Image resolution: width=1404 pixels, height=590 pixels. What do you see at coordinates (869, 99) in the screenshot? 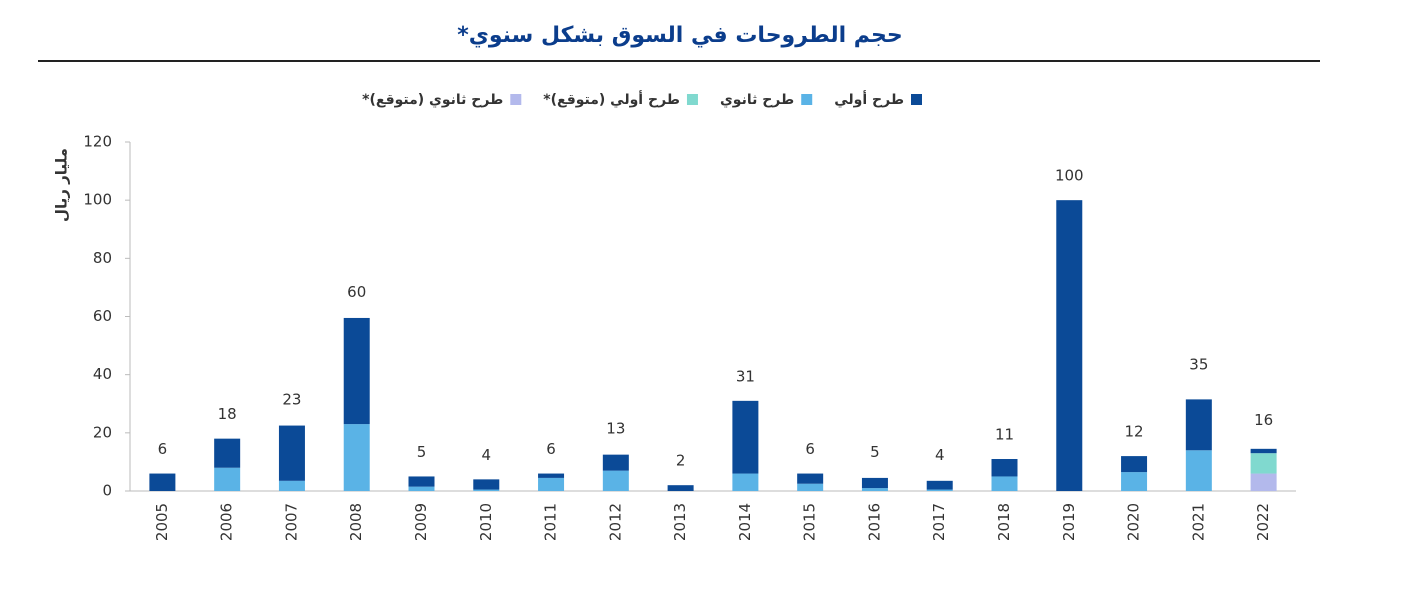
I see `legend-label: طرح أولي` at bounding box center [869, 99].